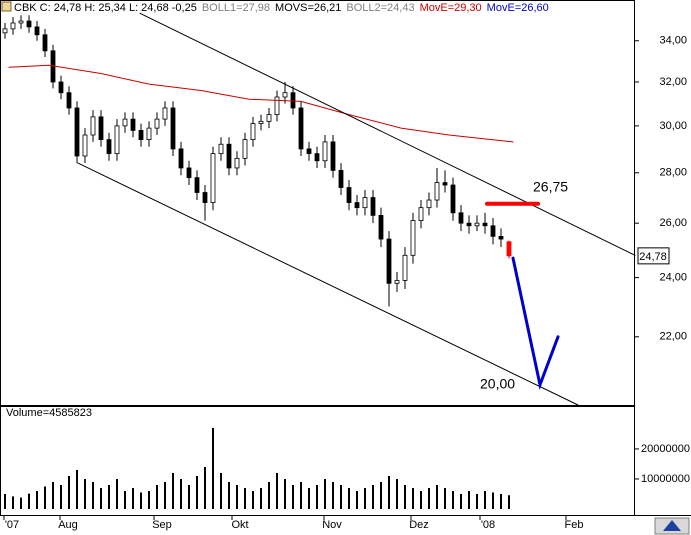 Image resolution: width=691 pixels, height=535 pixels. What do you see at coordinates (49, 413) in the screenshot?
I see `volume-title: Volume=4585823` at bounding box center [49, 413].